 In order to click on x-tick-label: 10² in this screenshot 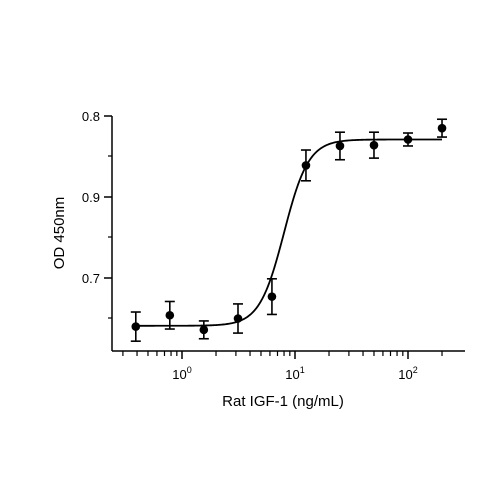, I will do `click(407, 373)`.